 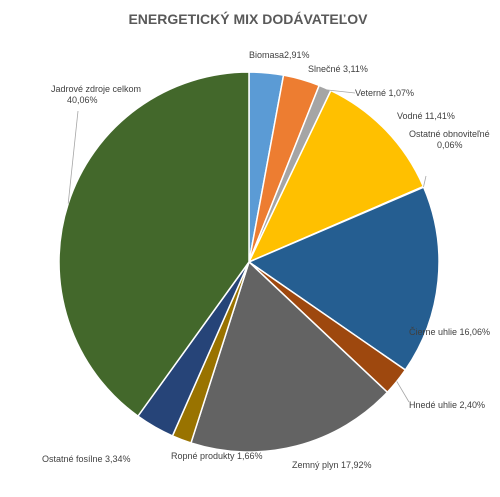 I want to click on data-label-veterne: Veterné 1,07%, so click(x=384, y=93).